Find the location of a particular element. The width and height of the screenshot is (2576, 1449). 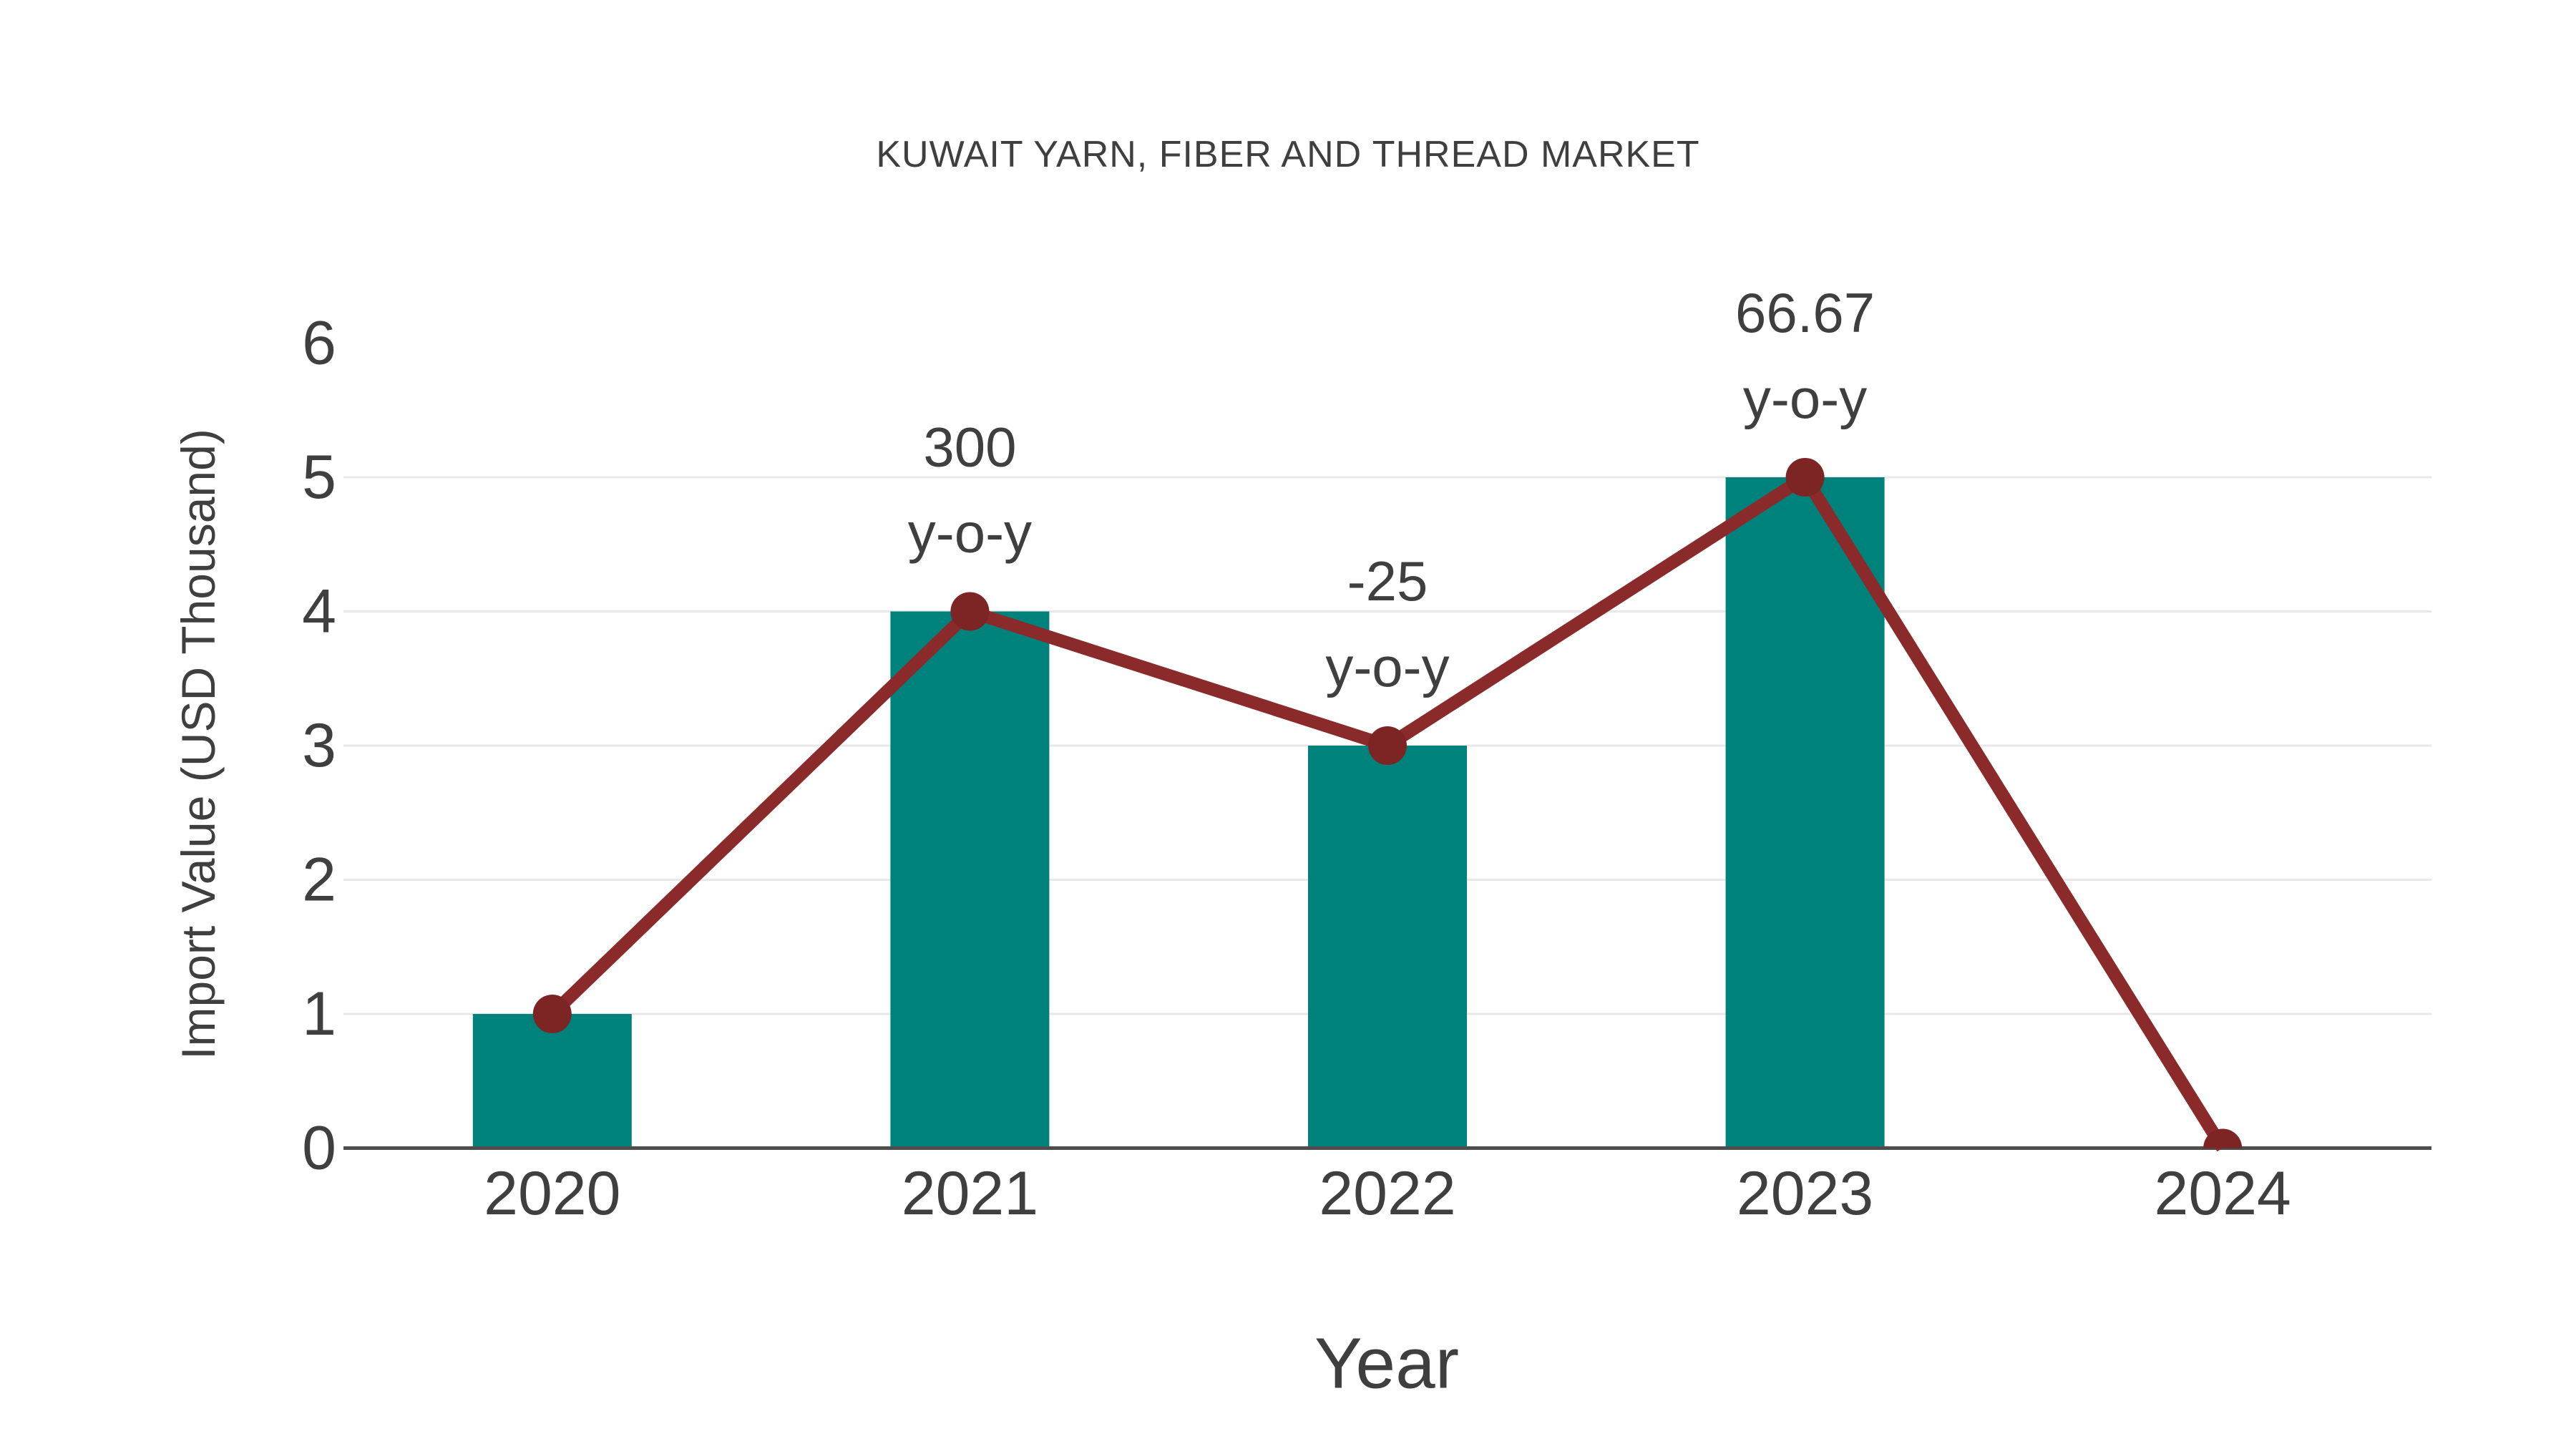

y-tick-label-5: 5 is located at coordinates (319, 478).